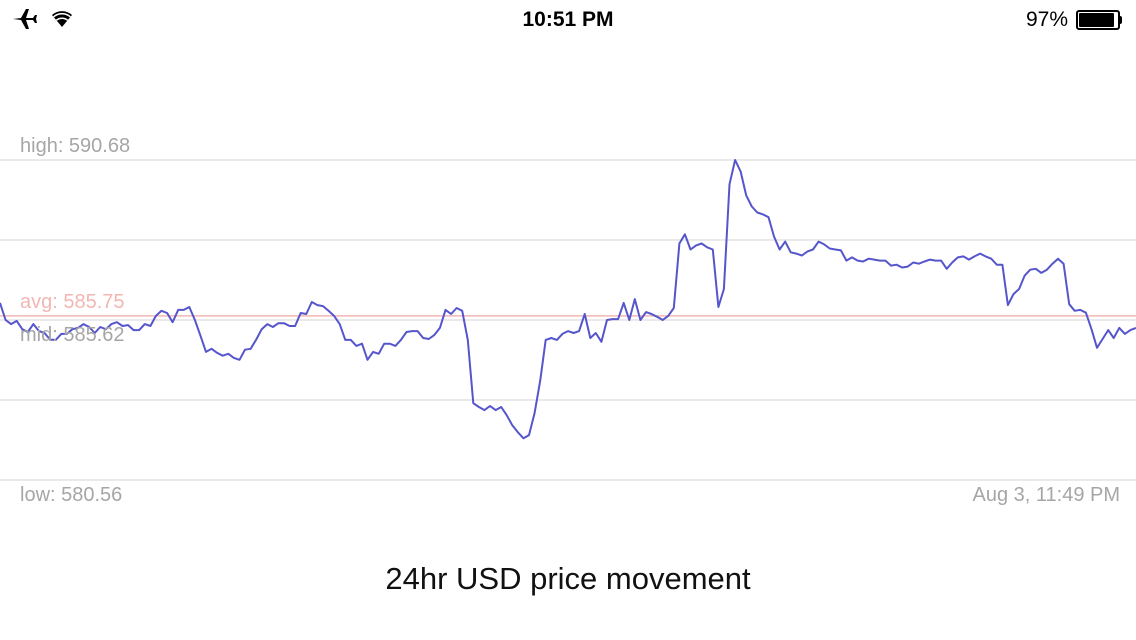 Image resolution: width=1136 pixels, height=640 pixels. I want to click on status-left, so click(43, 19).